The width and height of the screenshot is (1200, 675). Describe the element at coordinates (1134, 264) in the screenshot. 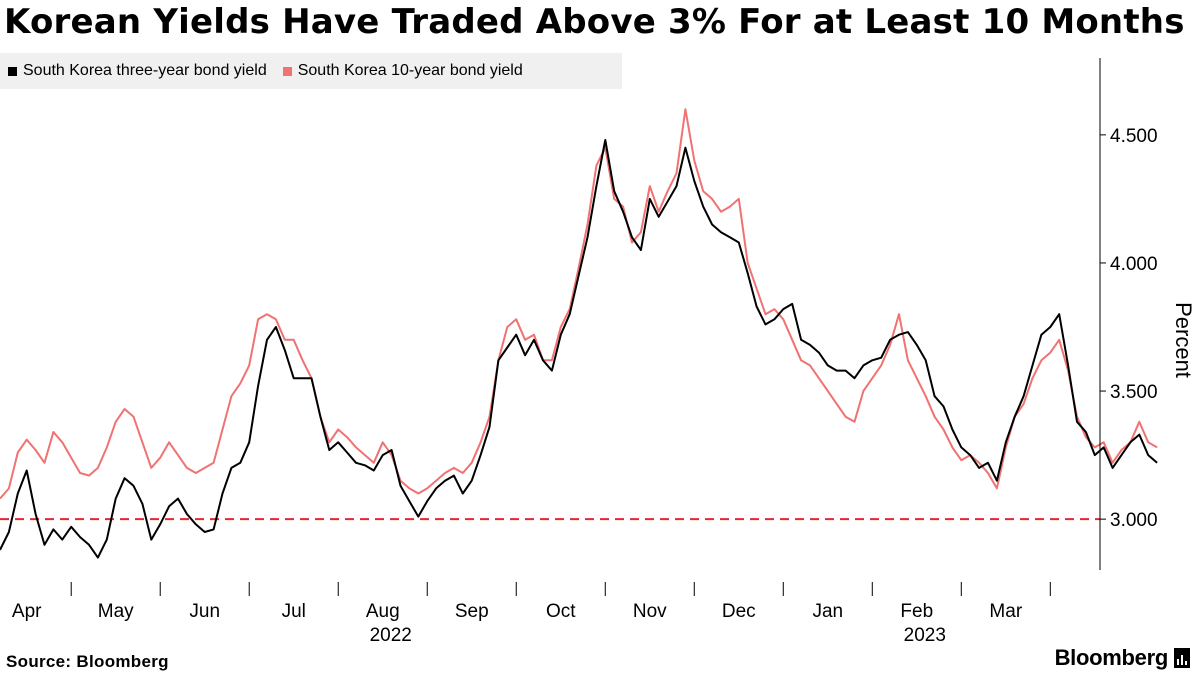

I see `y-tick-label: 4.000` at that location.